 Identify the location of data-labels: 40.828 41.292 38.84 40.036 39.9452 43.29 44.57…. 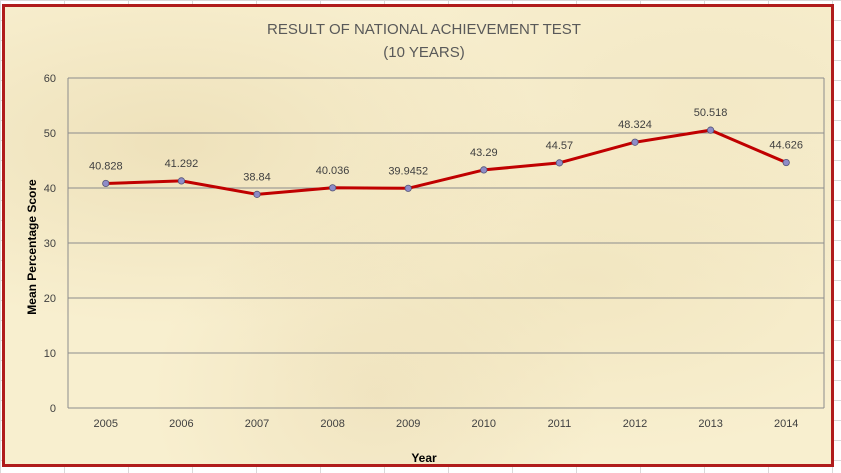
(446, 145).